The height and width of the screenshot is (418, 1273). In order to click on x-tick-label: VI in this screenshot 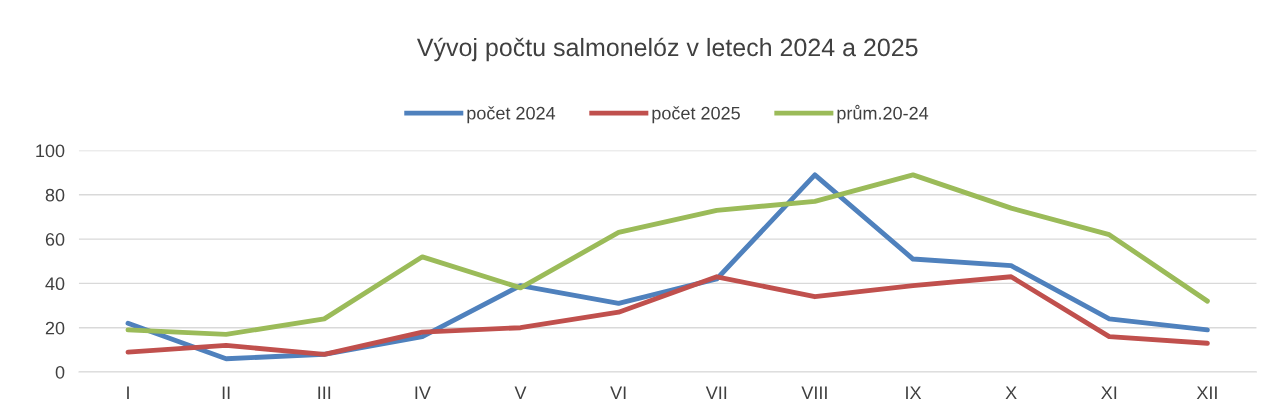, I will do `click(618, 392)`.